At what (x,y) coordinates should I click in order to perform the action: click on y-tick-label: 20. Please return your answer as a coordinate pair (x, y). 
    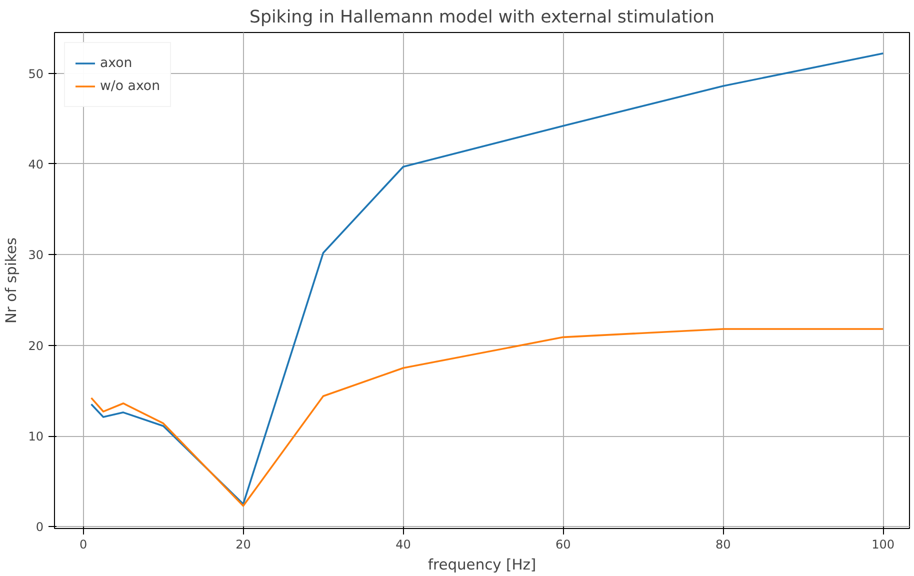
    Looking at the image, I should click on (36, 345).